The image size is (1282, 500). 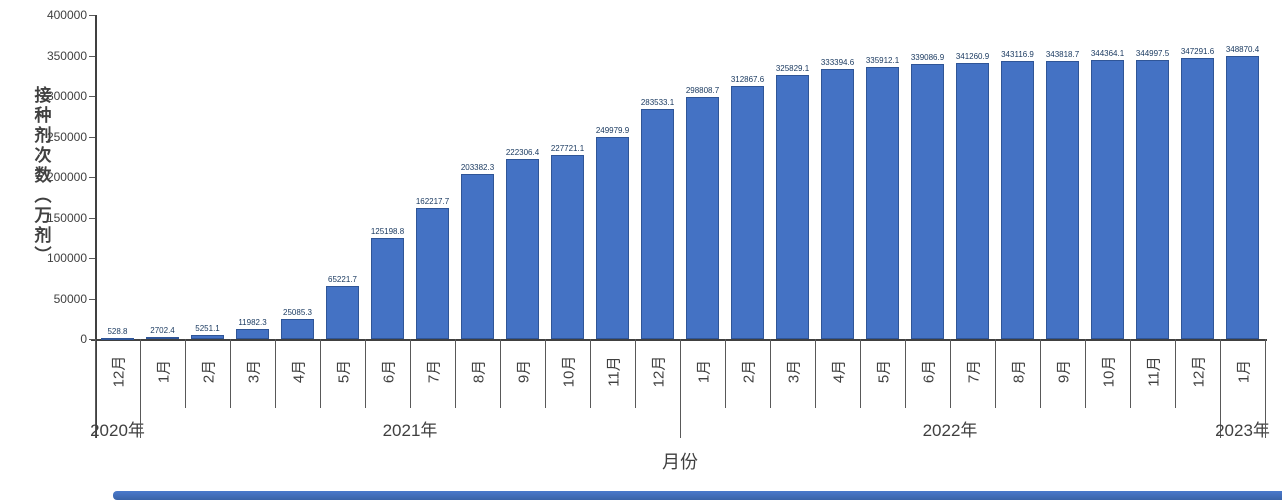 What do you see at coordinates (66, 55) in the screenshot?
I see `y-tick-label: 350000` at bounding box center [66, 55].